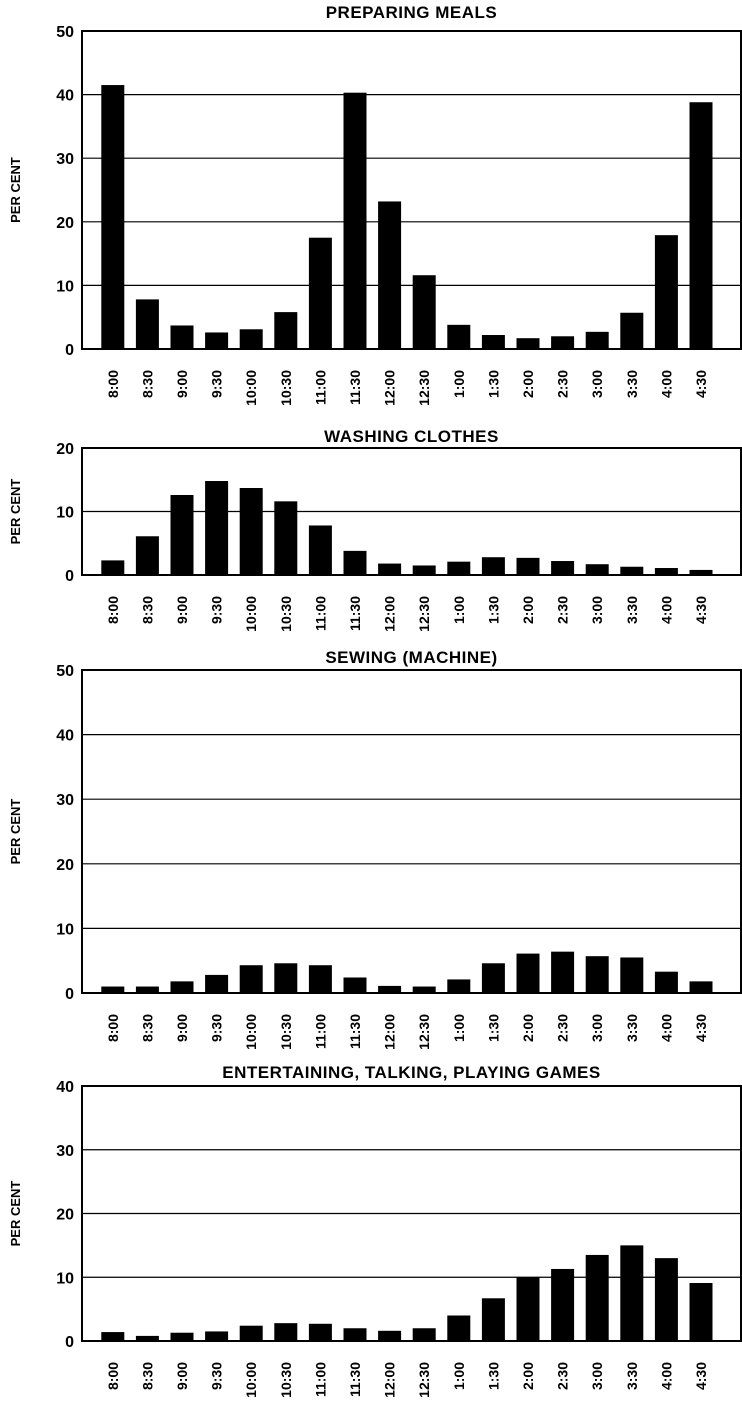  I want to click on y-tick-label: 50, so click(65, 32).